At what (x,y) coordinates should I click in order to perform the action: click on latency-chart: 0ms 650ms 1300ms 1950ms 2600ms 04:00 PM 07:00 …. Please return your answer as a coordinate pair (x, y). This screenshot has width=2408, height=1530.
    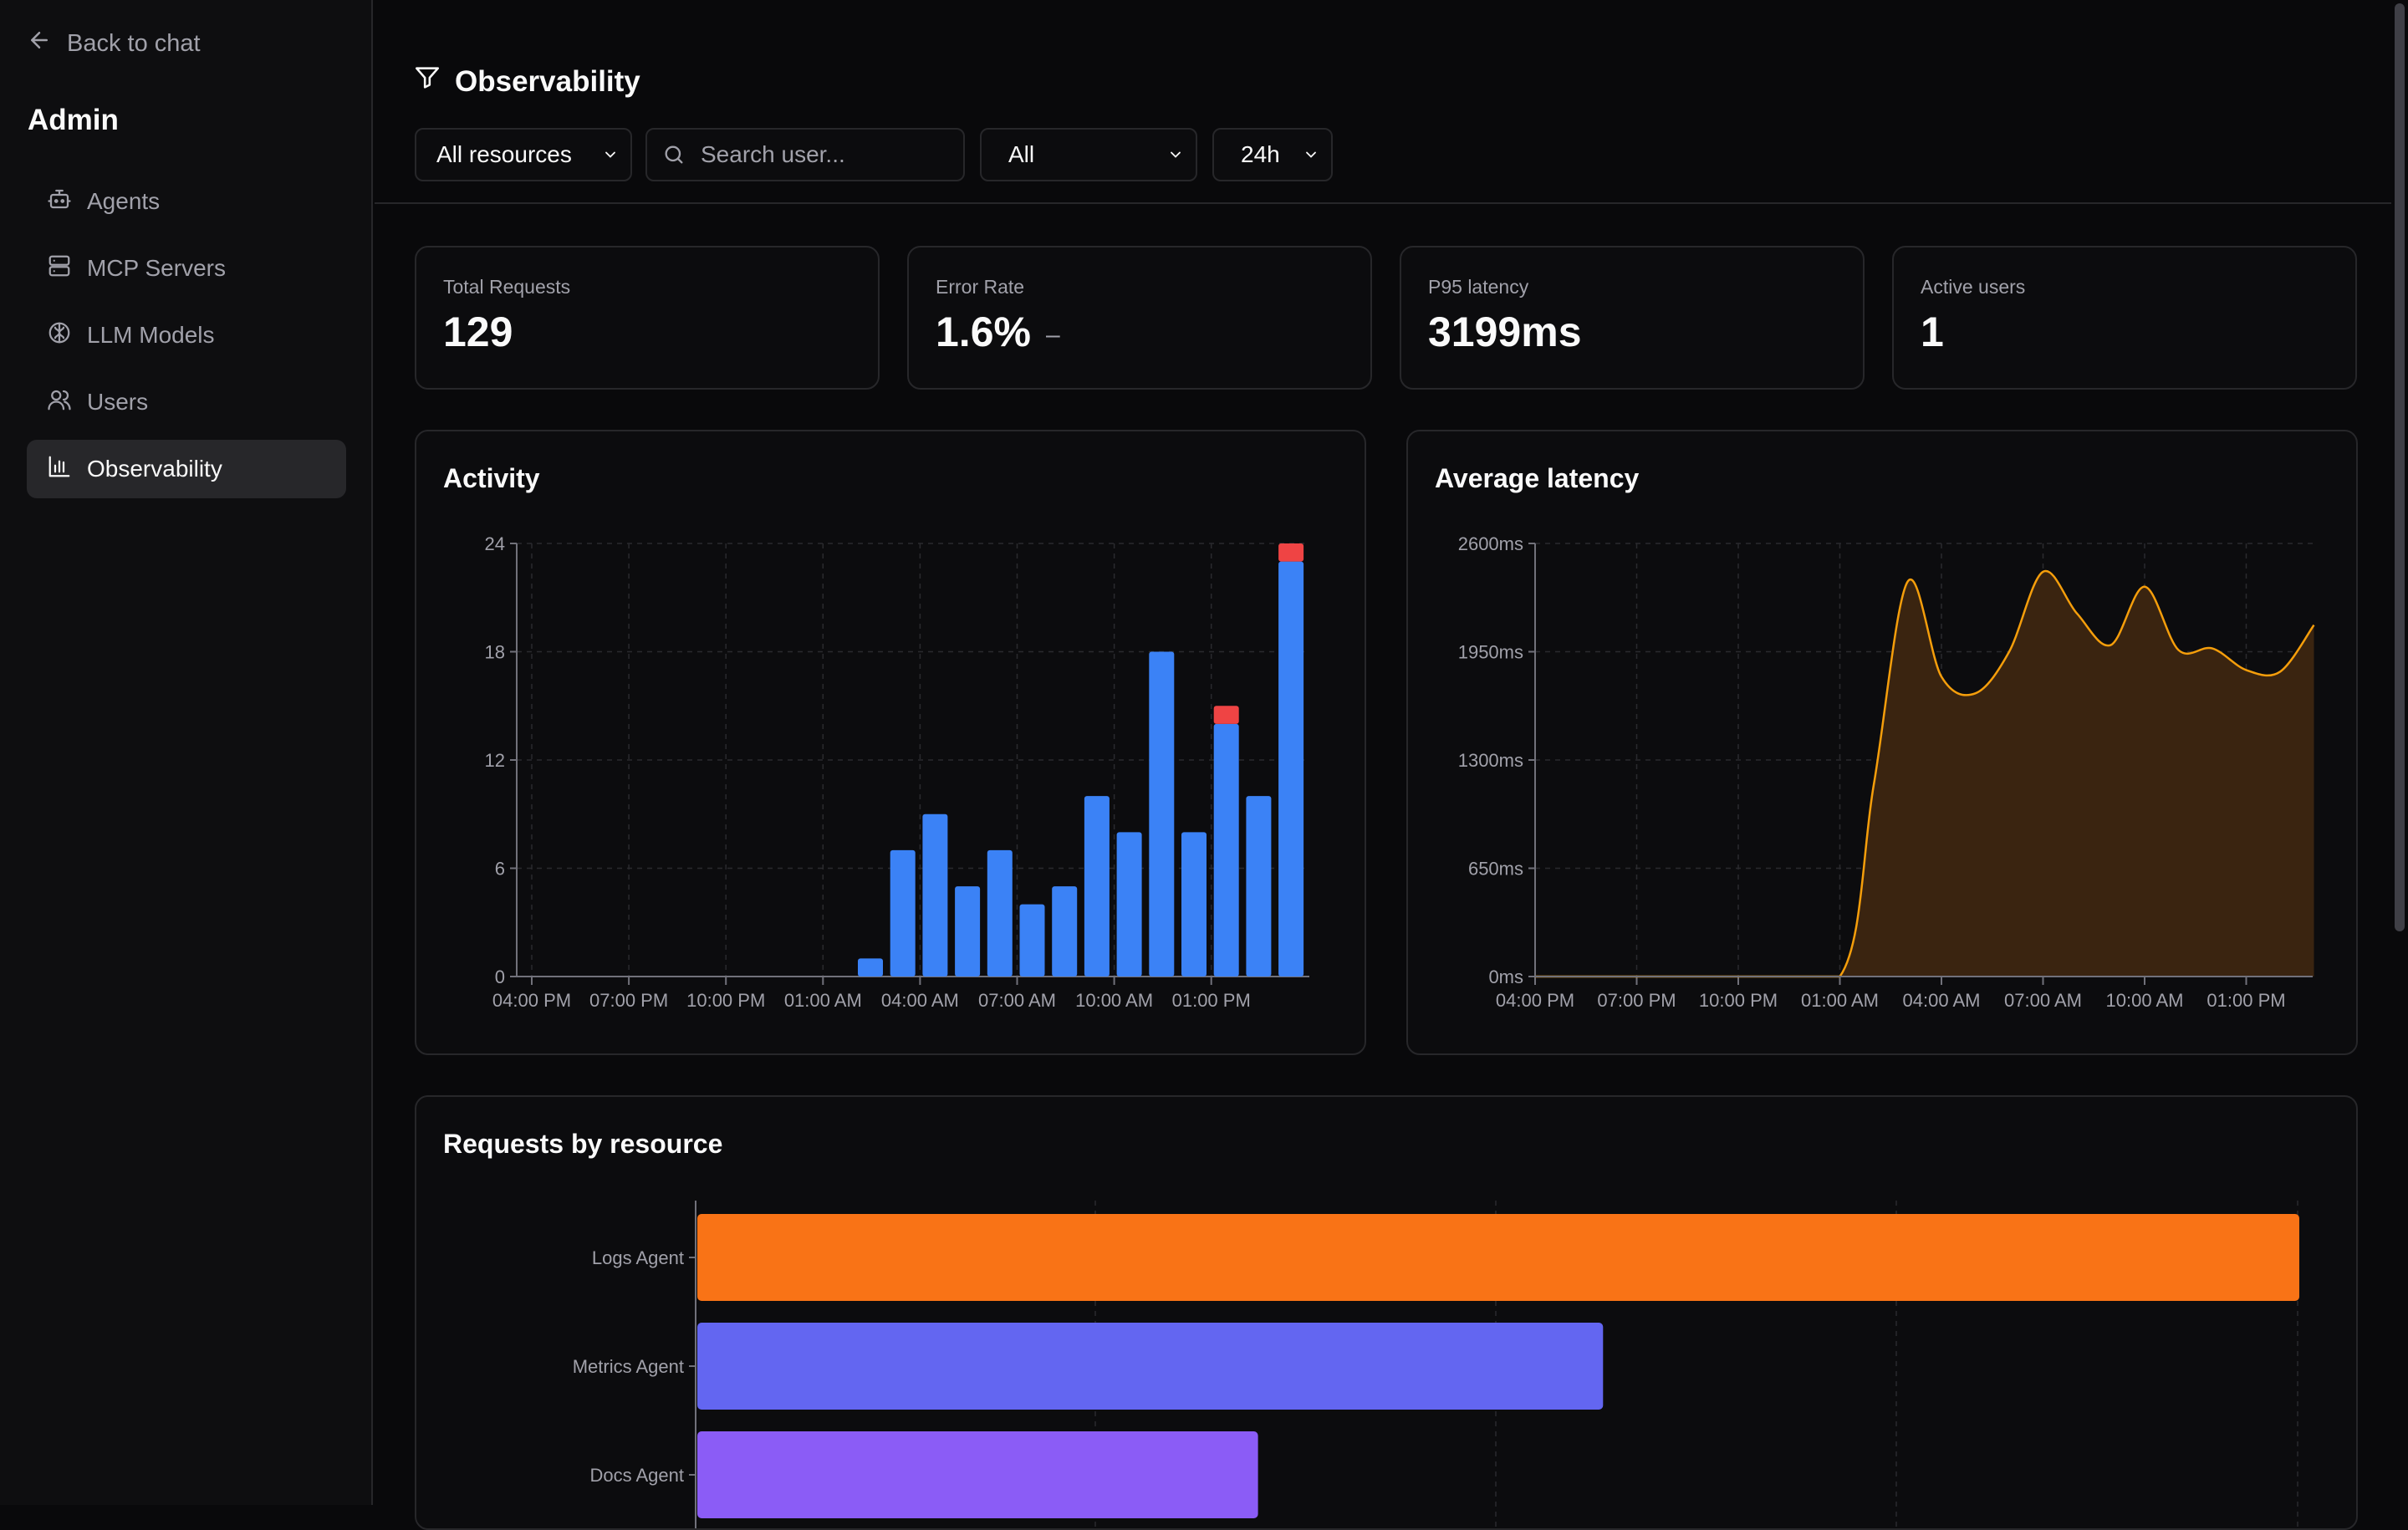
    Looking at the image, I should click on (1886, 772).